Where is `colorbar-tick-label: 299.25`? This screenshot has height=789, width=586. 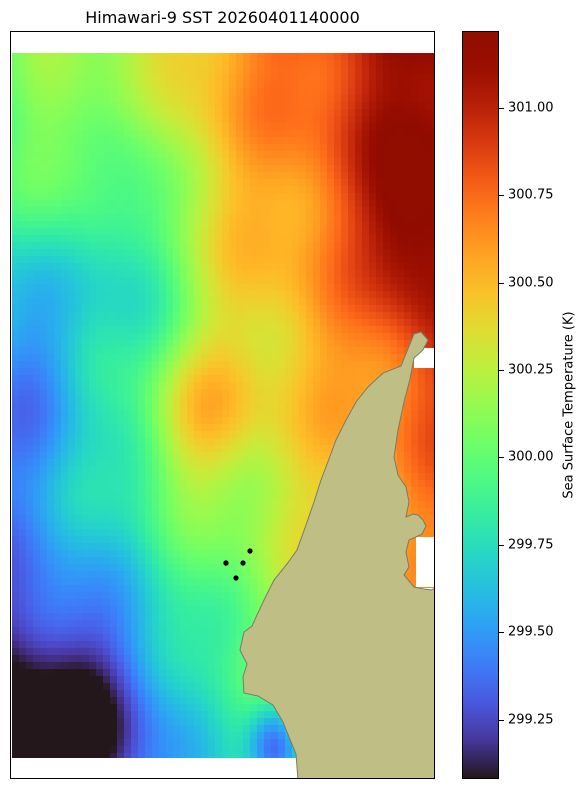
colorbar-tick-label: 299.25 is located at coordinates (531, 720).